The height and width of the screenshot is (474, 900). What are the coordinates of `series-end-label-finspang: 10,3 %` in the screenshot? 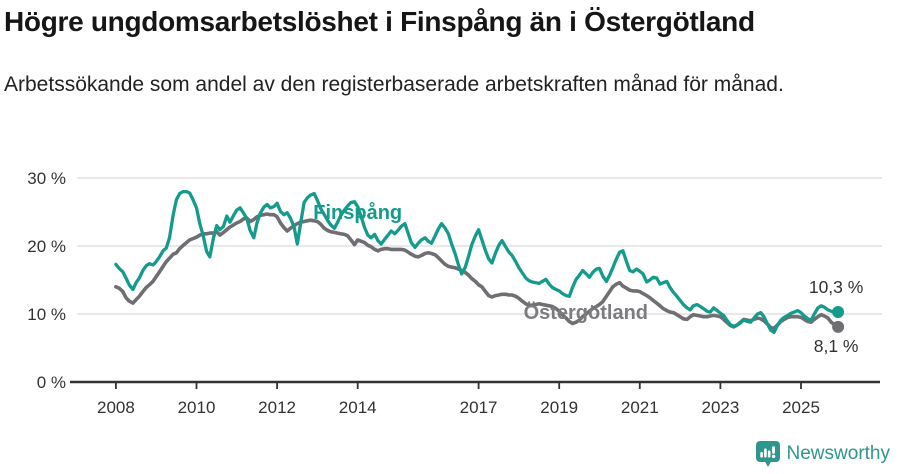 It's located at (836, 287).